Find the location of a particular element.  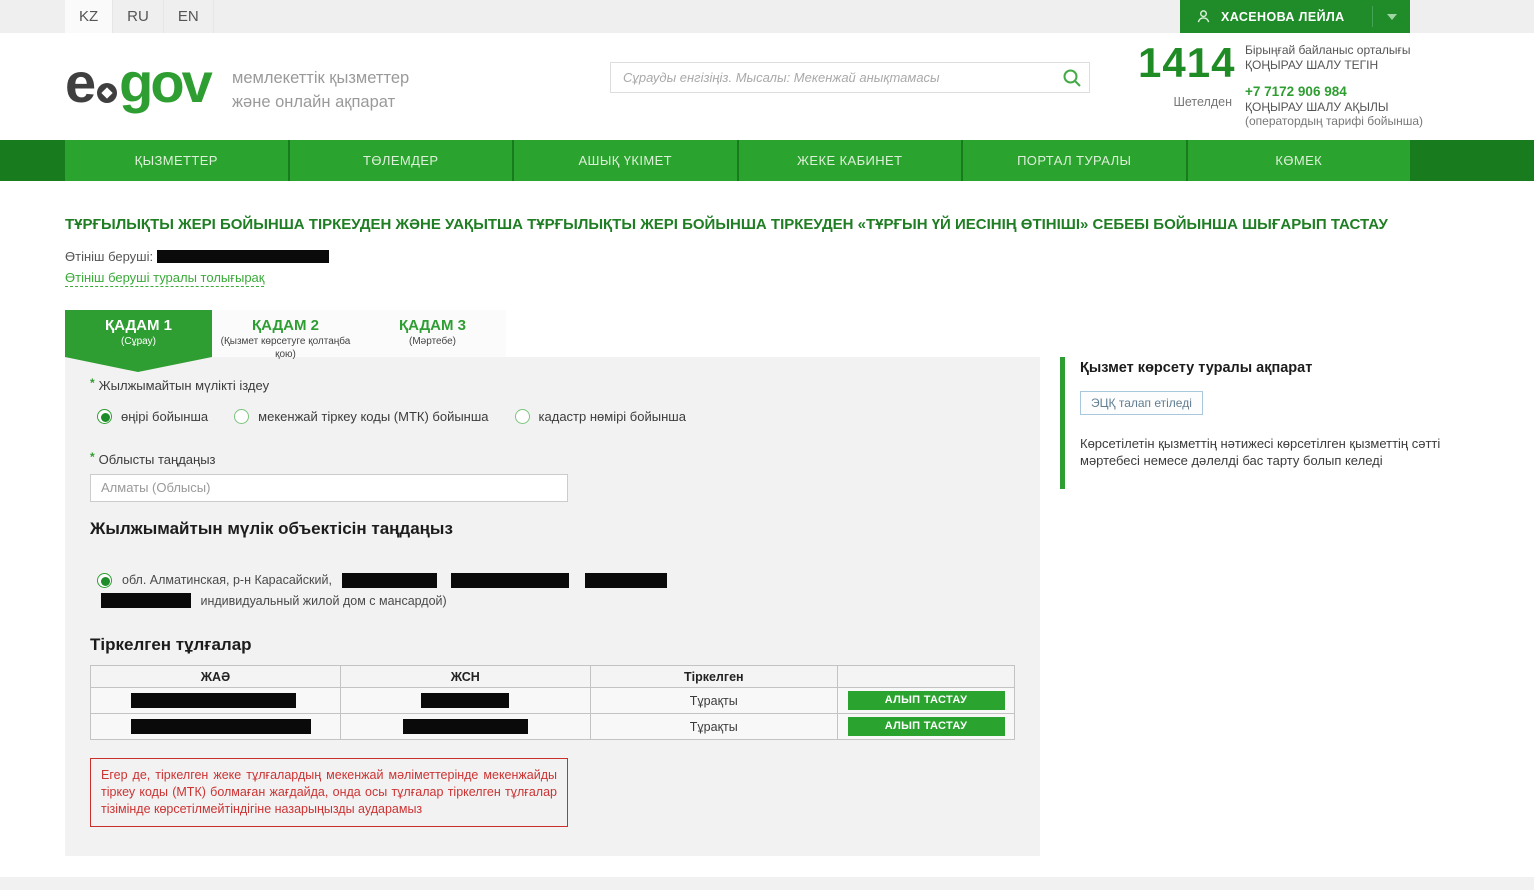

short-number: 1414 is located at coordinates (1187, 62).